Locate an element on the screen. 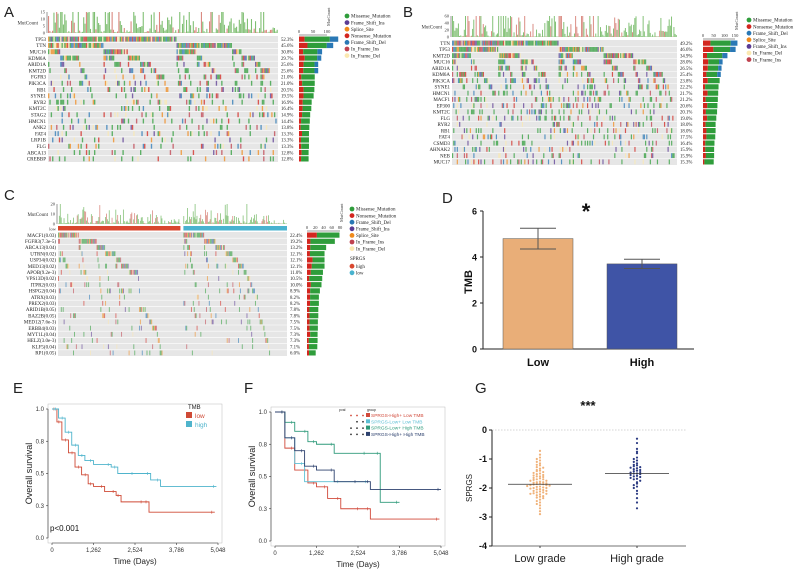  gene-name: FAT4 is located at coordinates (445, 138).